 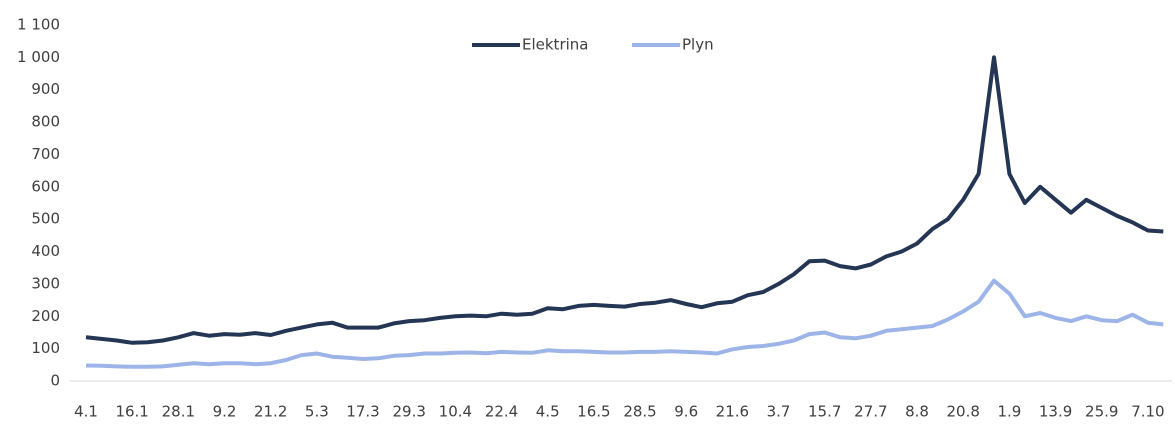 I want to click on legend-label: Plyn, so click(x=698, y=45).